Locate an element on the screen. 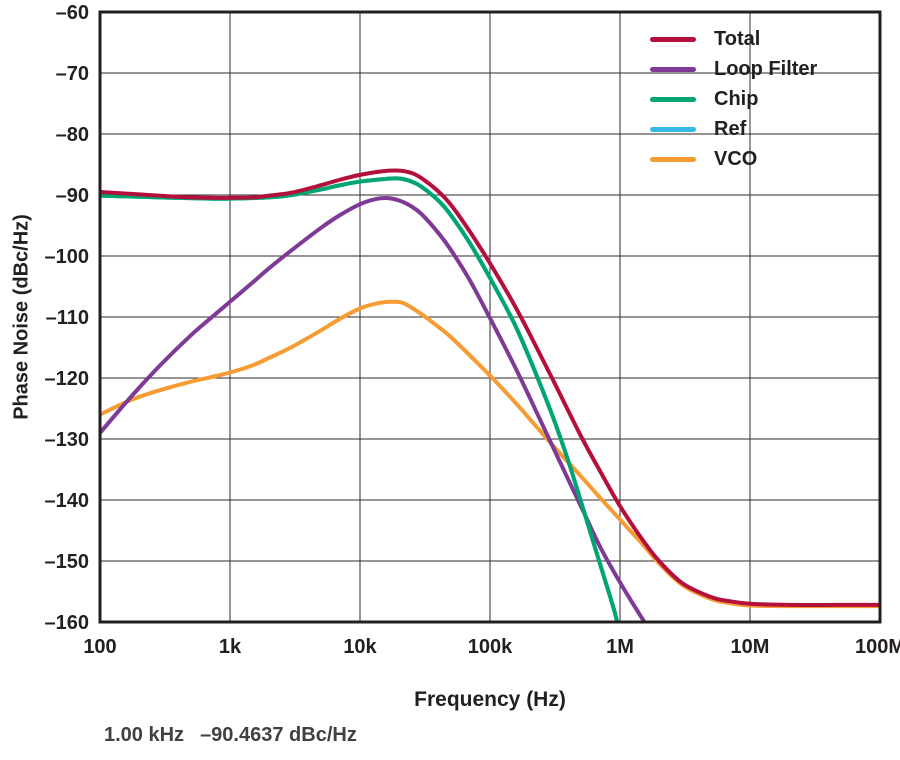 This screenshot has width=900, height=760. y-tick-label: –100 is located at coordinates (67, 257).